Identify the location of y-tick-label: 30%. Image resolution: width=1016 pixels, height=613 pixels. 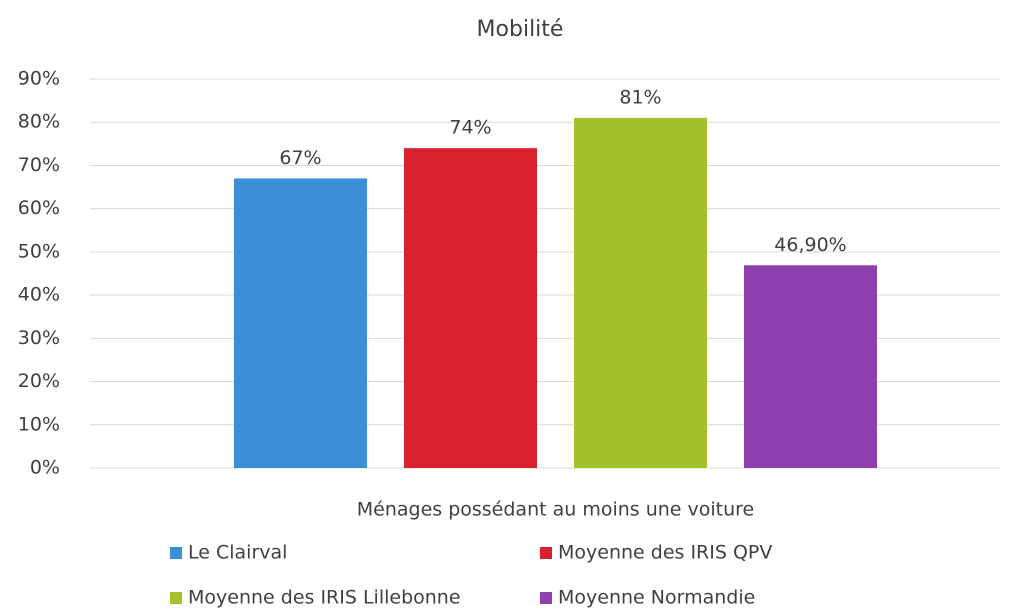
(39, 338).